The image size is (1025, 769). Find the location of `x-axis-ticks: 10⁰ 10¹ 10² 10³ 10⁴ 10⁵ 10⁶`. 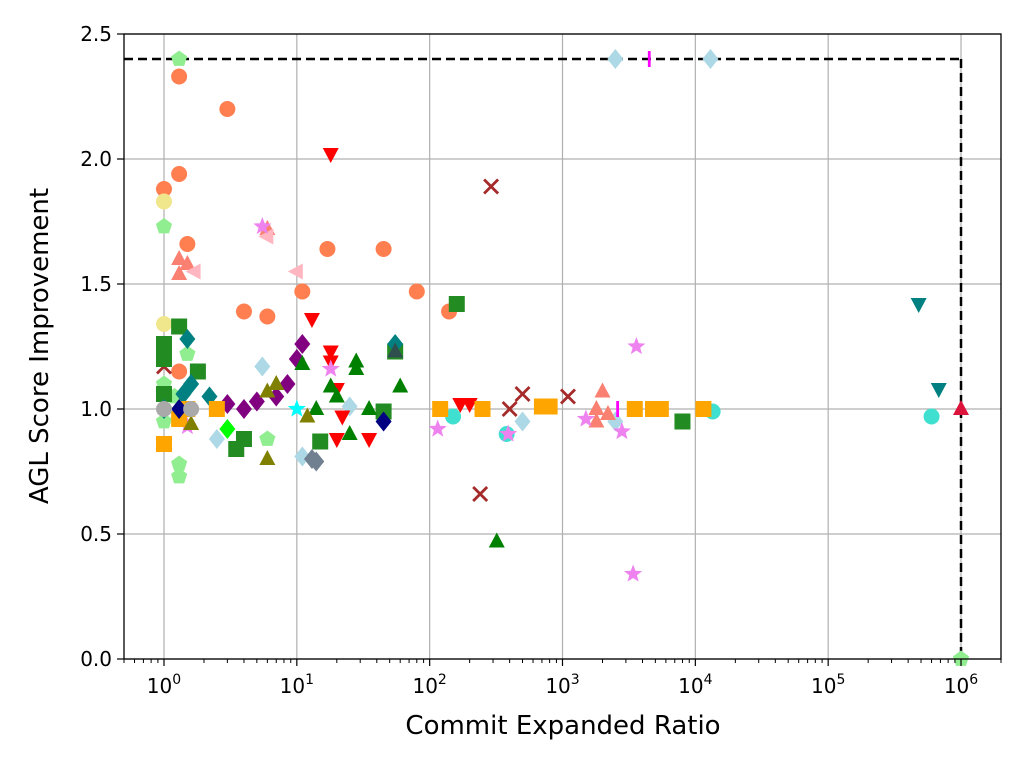

x-axis-ticks: 10⁰ 10¹ 10² 10³ 10⁴ 10⁵ 10⁶ is located at coordinates (562, 678).